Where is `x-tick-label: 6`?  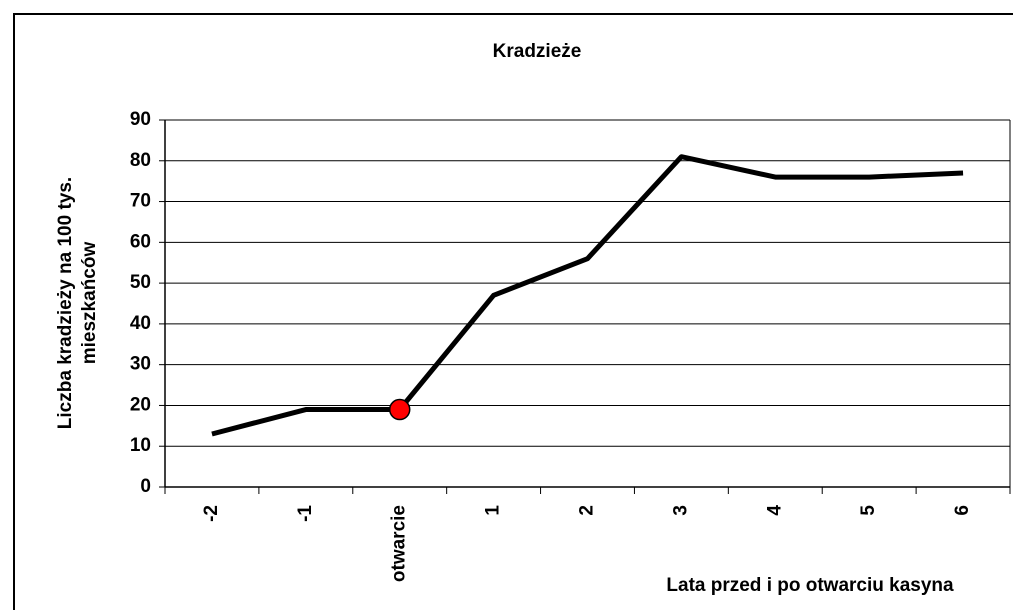 x-tick-label: 6 is located at coordinates (962, 510).